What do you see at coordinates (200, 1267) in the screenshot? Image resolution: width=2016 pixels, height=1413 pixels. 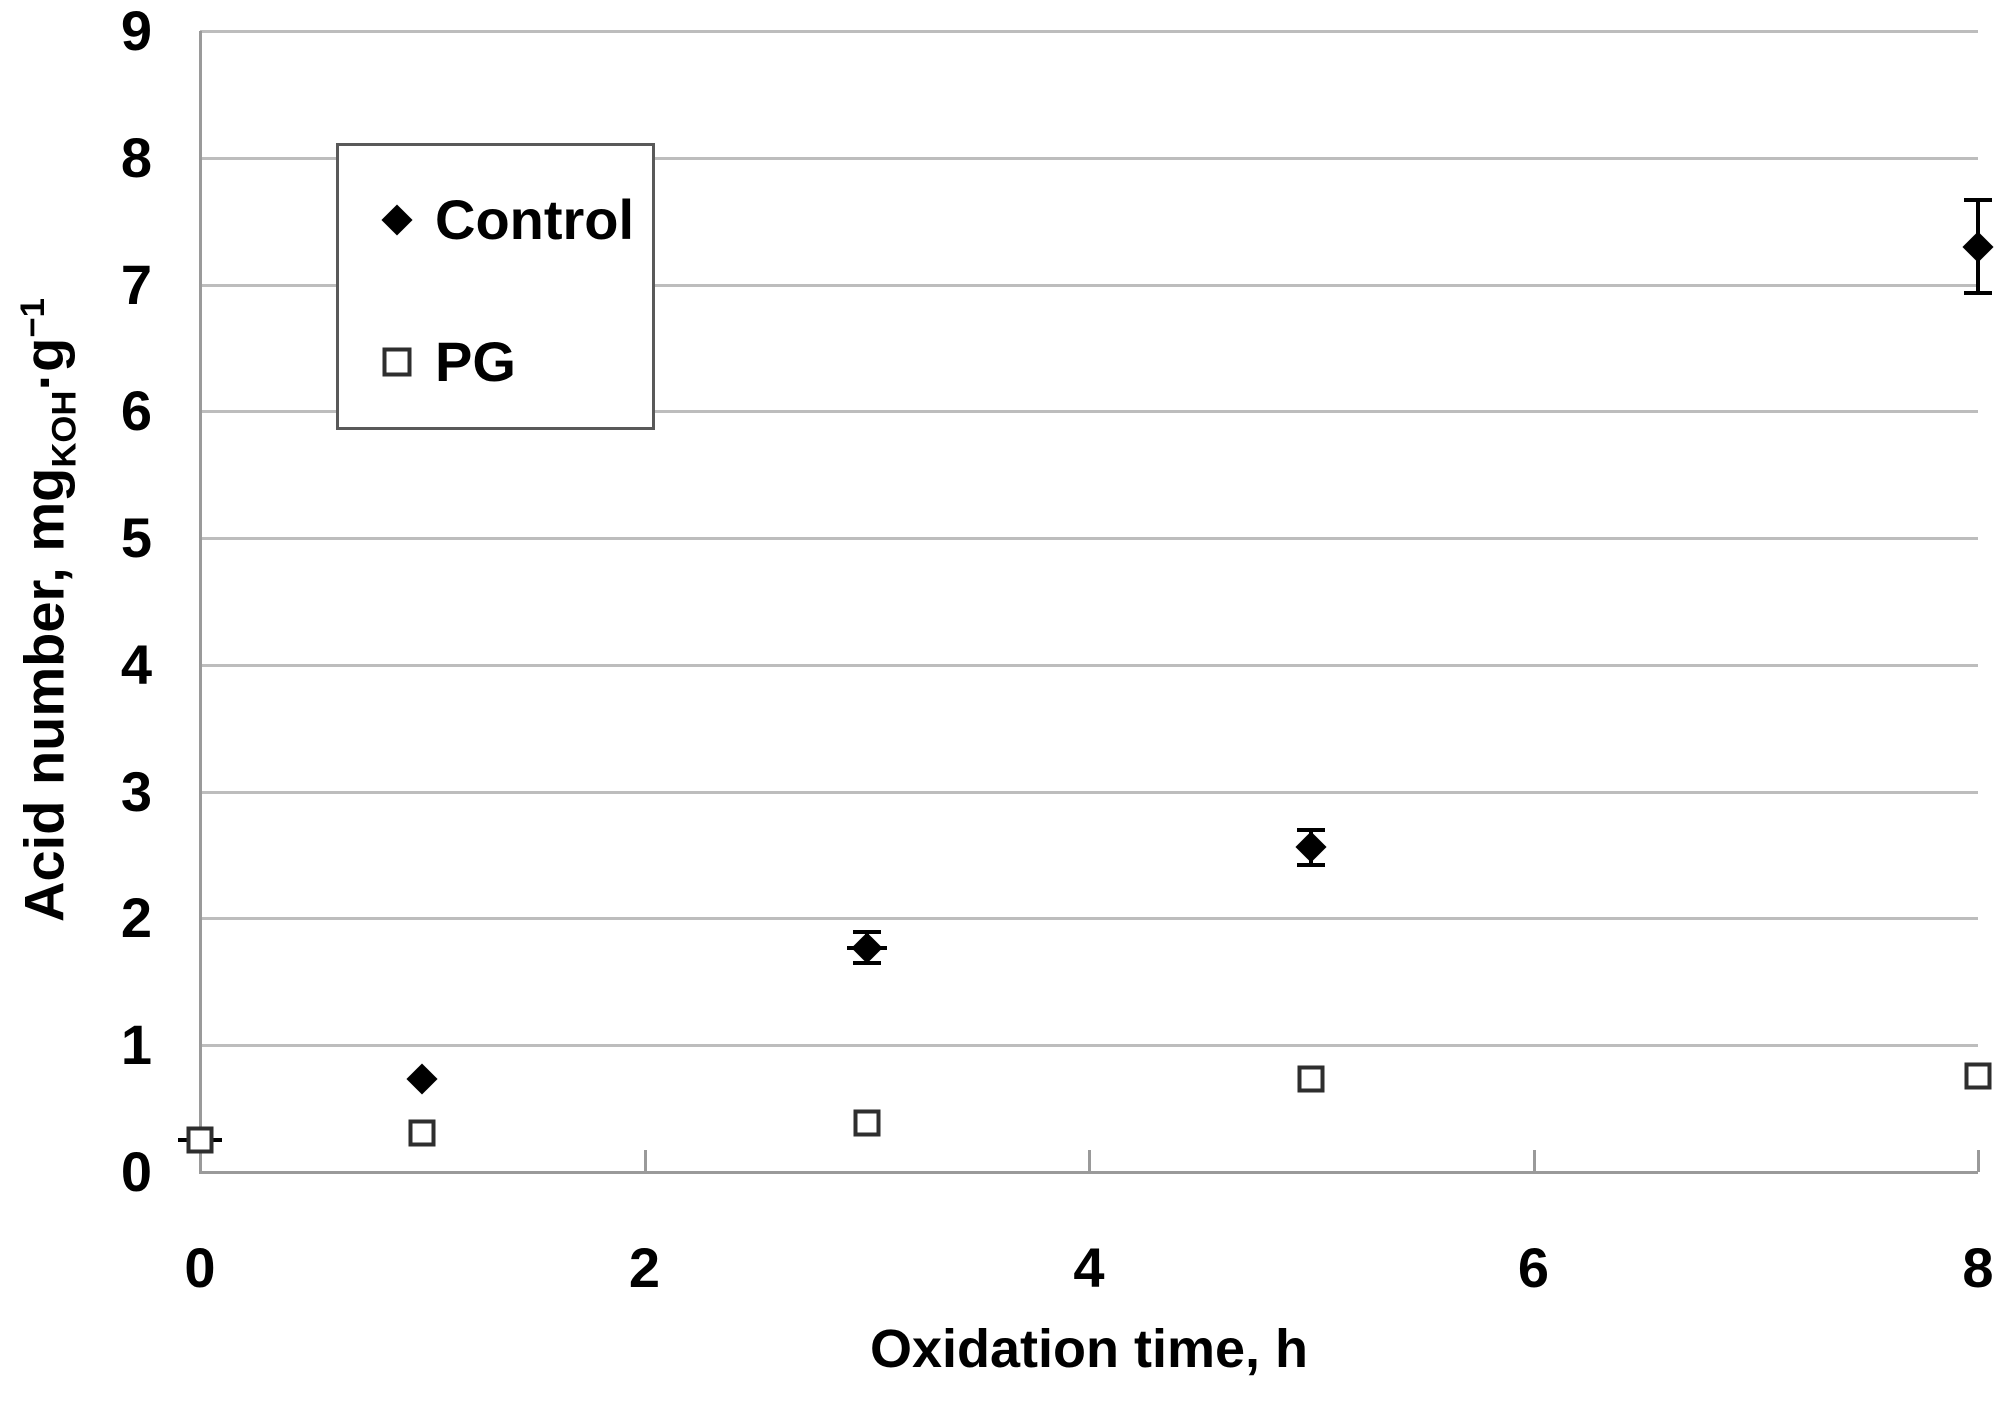 I see `x-tick-label-0: 0` at bounding box center [200, 1267].